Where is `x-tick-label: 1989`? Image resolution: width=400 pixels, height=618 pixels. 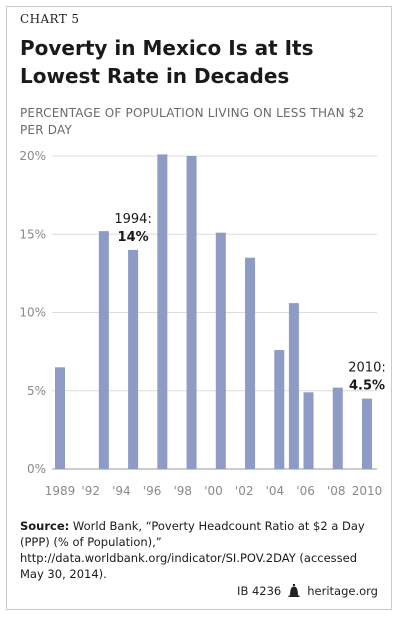
x-tick-label: 1989 is located at coordinates (60, 491).